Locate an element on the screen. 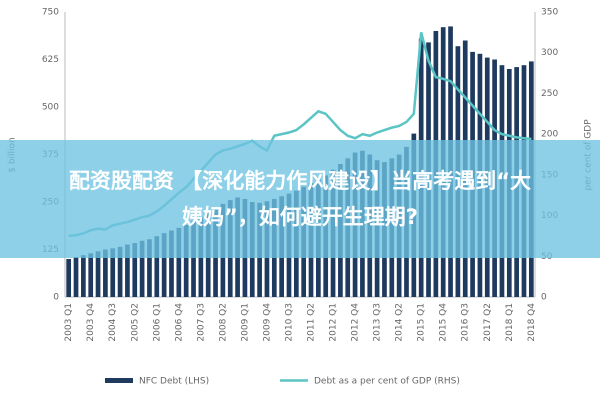 The image size is (600, 400). x-tick-label: 2006 Q1 is located at coordinates (157, 322).